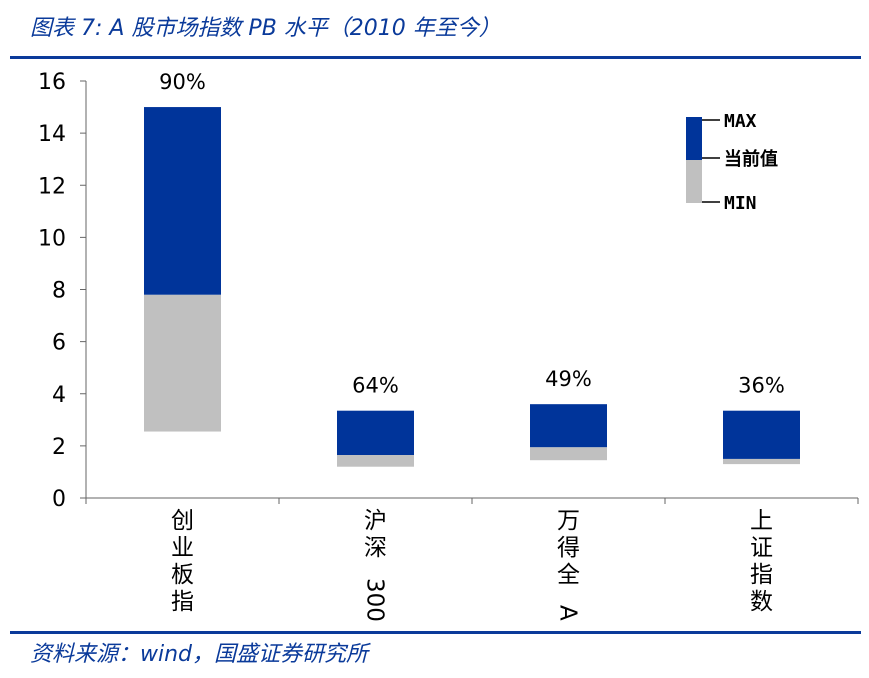 The width and height of the screenshot is (869, 678). Describe the element at coordinates (59, 499) in the screenshot. I see `y-tick-label: 0` at that location.